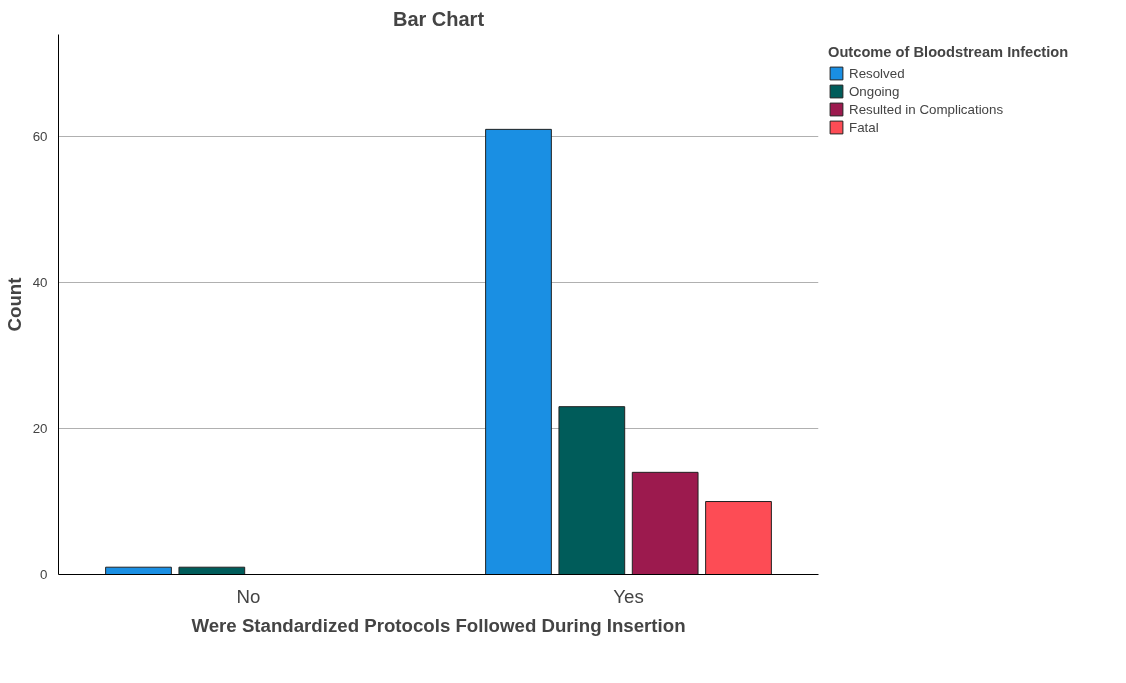 This screenshot has width=1126, height=683. Describe the element at coordinates (438, 18) in the screenshot. I see `chart-title: Bar Chart` at that location.